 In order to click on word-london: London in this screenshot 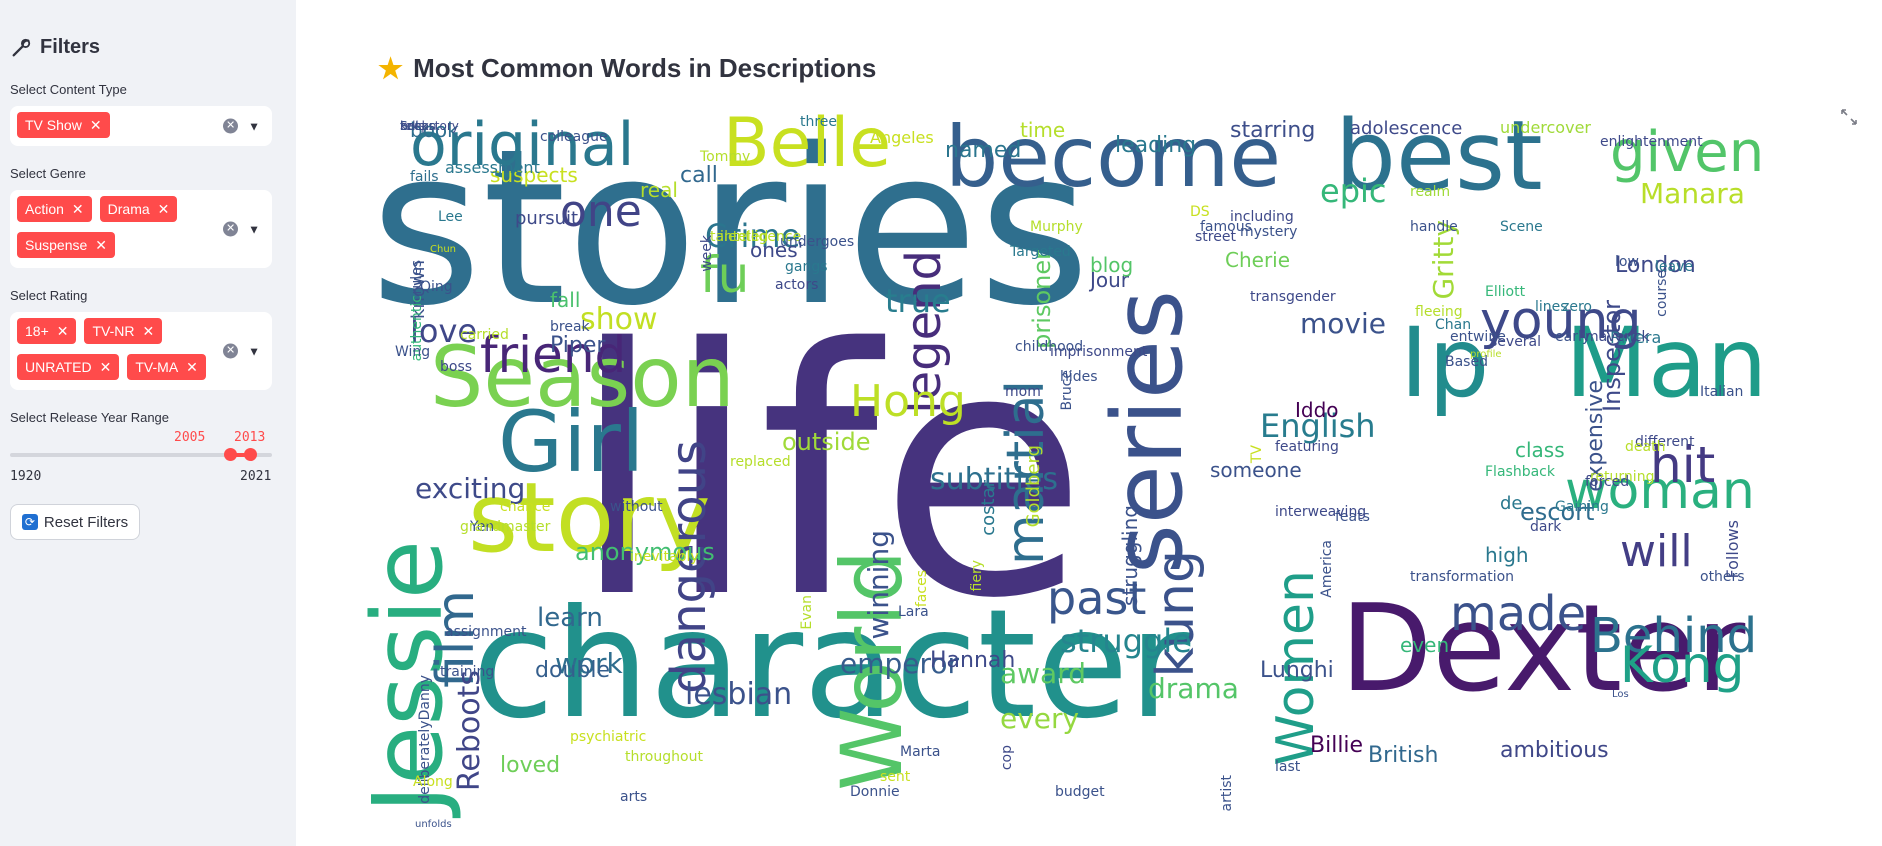, I will do `click(1655, 265)`.